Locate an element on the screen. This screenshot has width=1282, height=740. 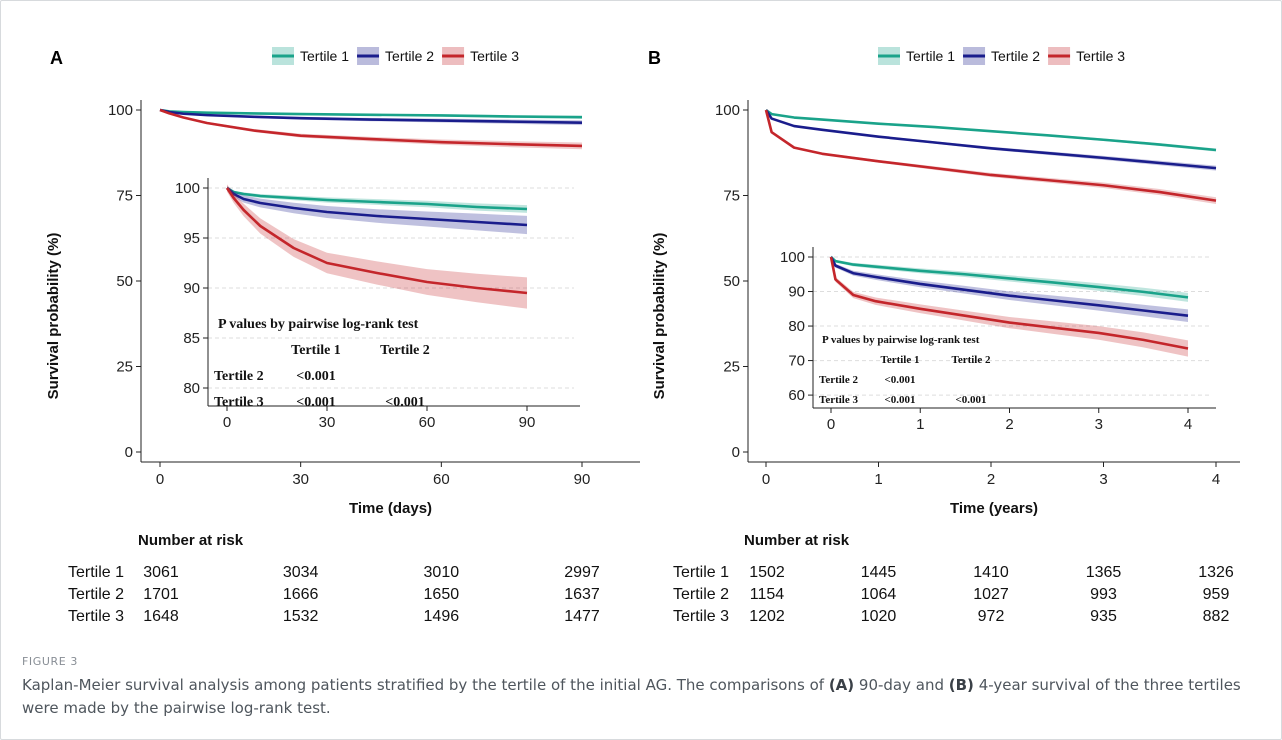
inset-x-tick-label: 60 is located at coordinates (427, 422).